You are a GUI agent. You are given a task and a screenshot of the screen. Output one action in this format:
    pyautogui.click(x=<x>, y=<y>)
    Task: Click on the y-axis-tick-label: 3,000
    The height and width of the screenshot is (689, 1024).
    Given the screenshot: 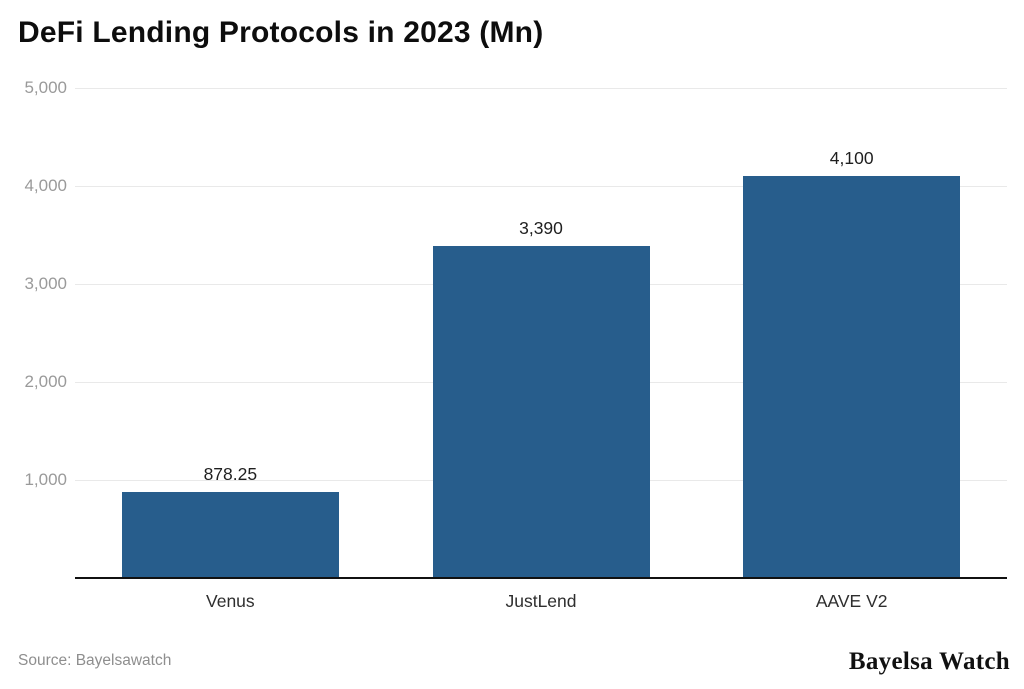 What is the action you would take?
    pyautogui.click(x=45, y=283)
    